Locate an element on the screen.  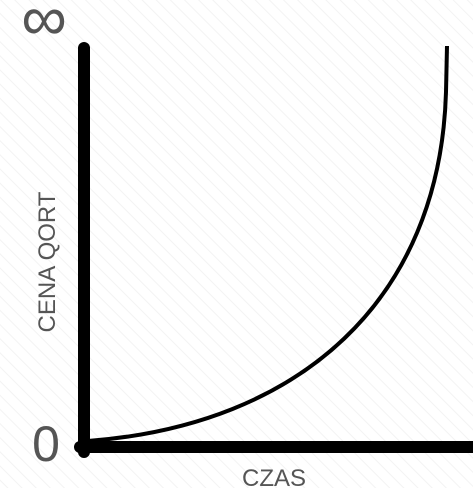
y-axis-title: CENA QORT is located at coordinates (47, 261).